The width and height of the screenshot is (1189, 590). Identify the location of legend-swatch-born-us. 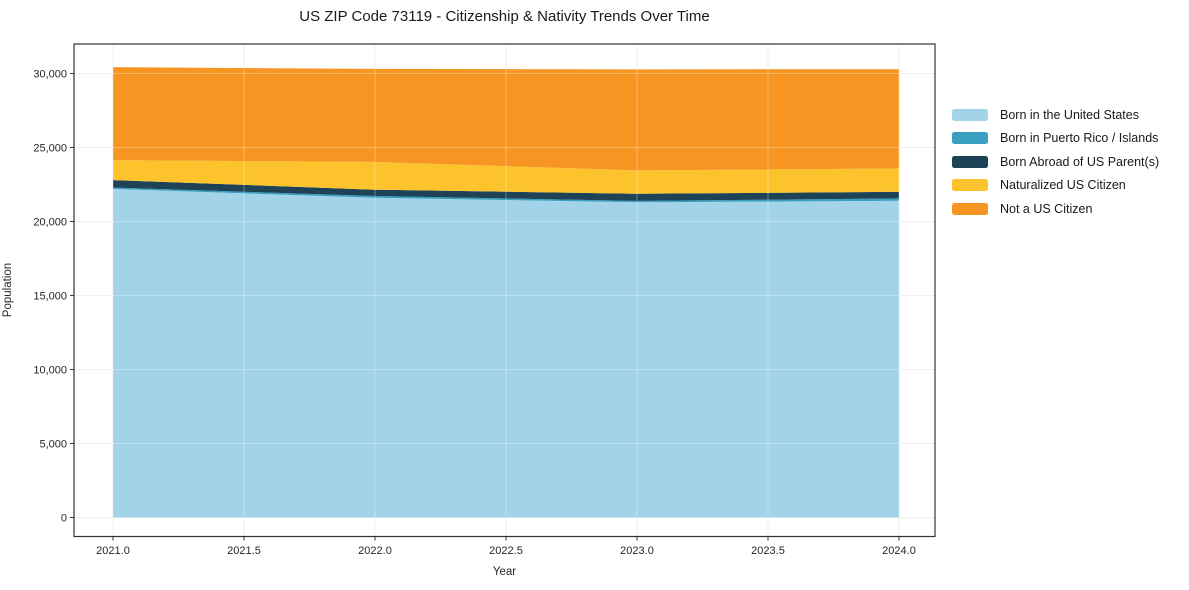
(970, 114).